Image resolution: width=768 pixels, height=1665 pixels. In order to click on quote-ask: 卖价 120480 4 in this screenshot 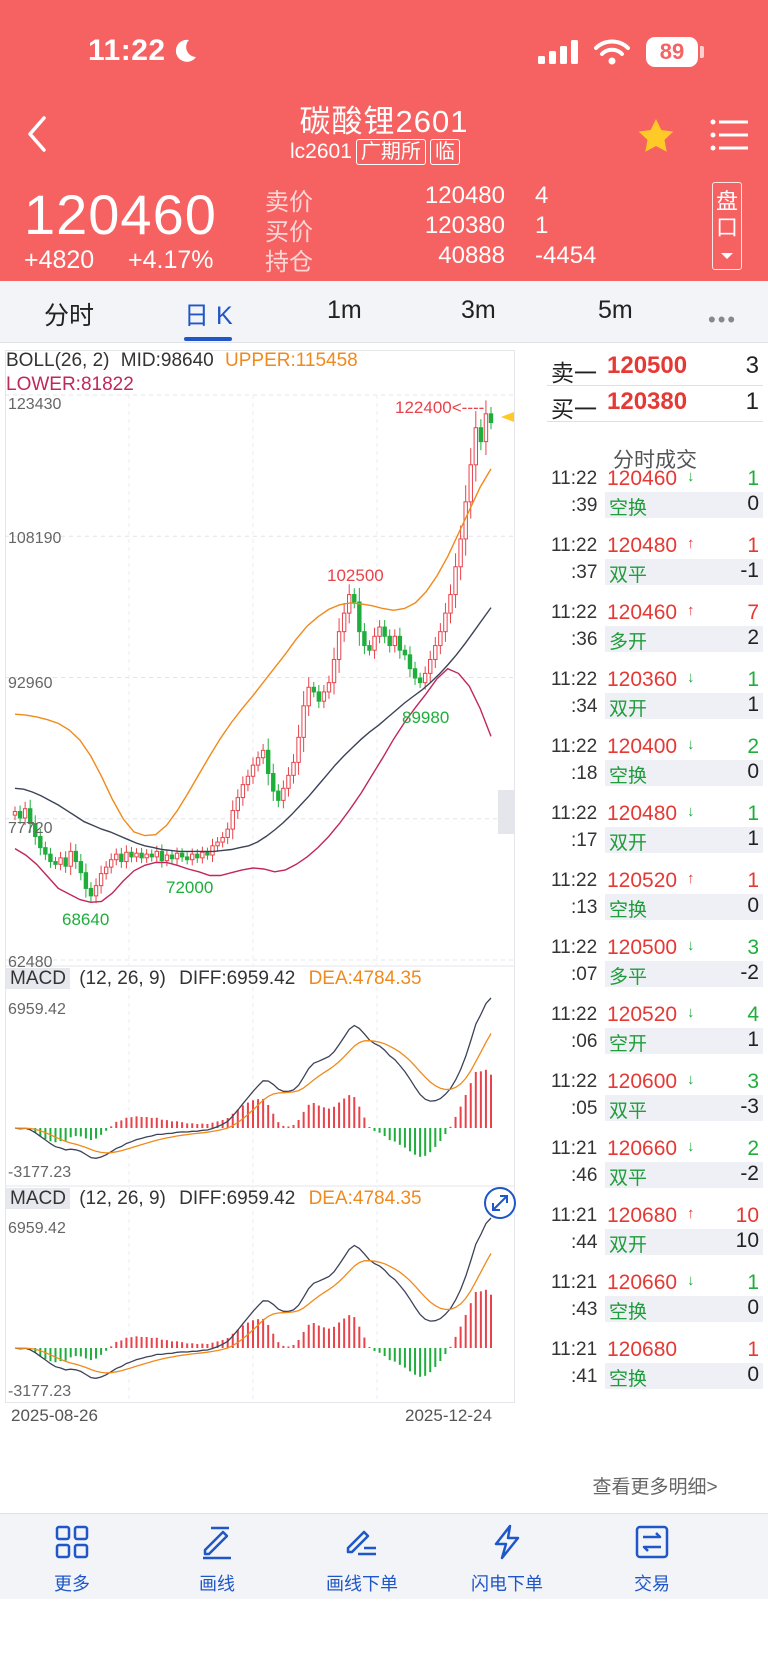, I will do `click(465, 199)`.